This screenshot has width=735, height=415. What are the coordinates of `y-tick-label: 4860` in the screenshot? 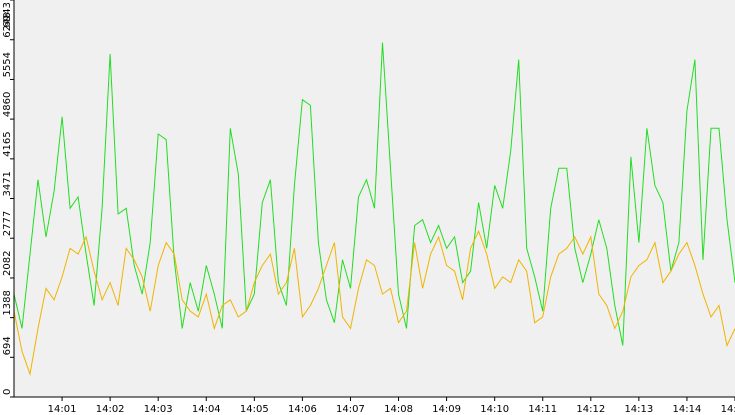 It's located at (7, 104).